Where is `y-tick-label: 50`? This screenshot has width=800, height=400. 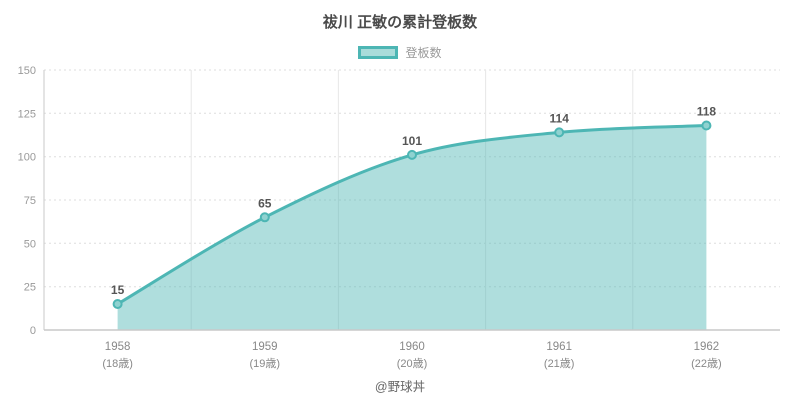 y-tick-label: 50 is located at coordinates (30, 244).